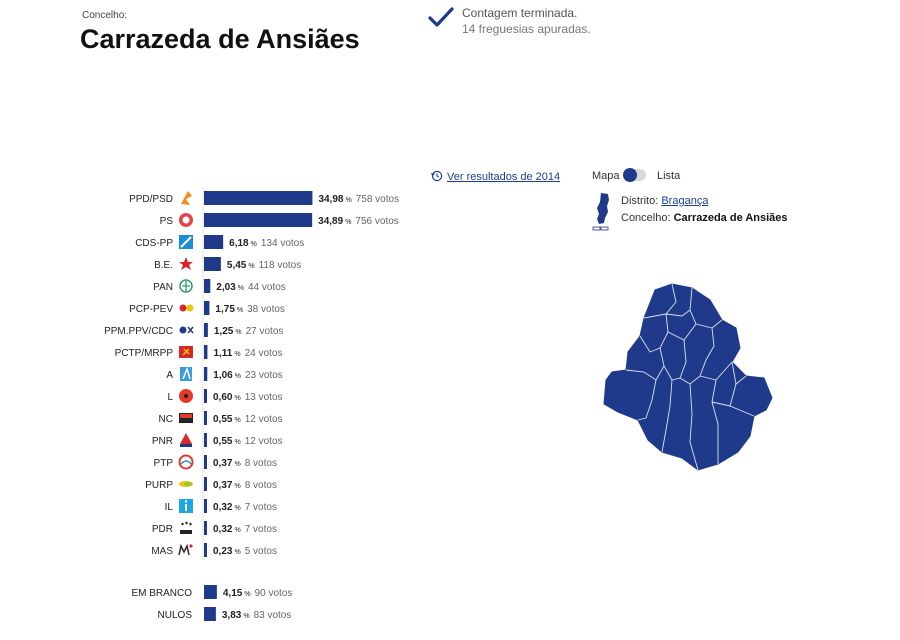 The height and width of the screenshot is (640, 900). Describe the element at coordinates (186, 373) in the screenshot. I see `aliança-logo-icon` at that location.